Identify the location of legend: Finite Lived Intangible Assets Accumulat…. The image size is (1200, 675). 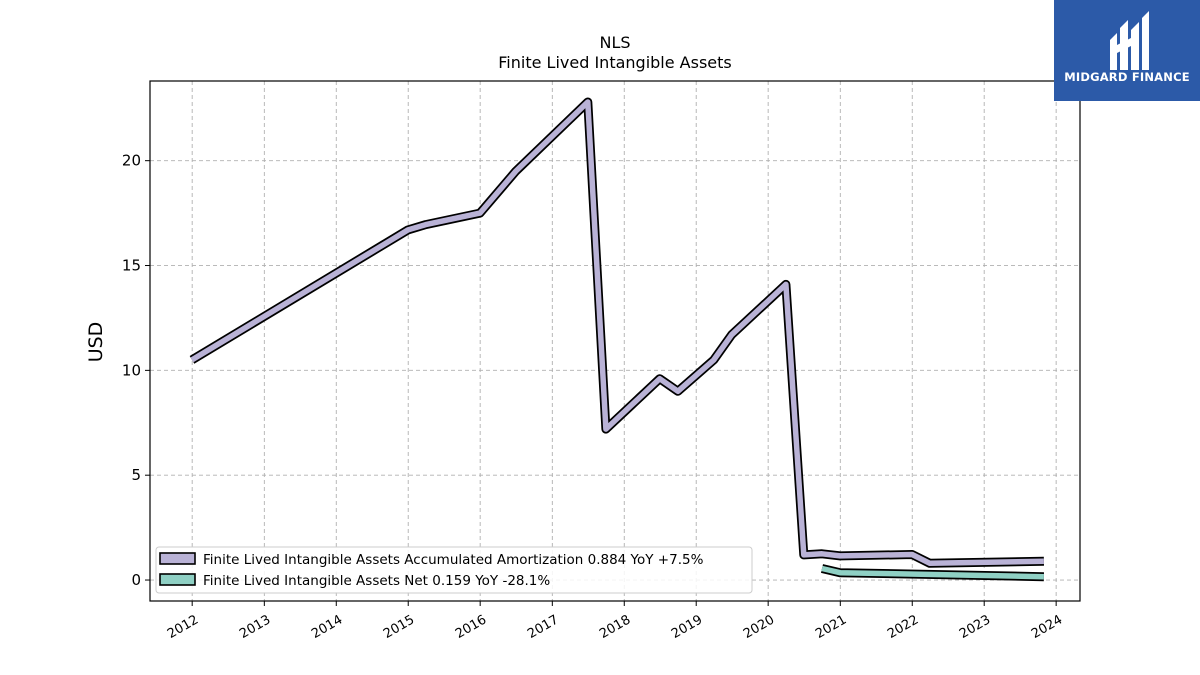
(454, 570).